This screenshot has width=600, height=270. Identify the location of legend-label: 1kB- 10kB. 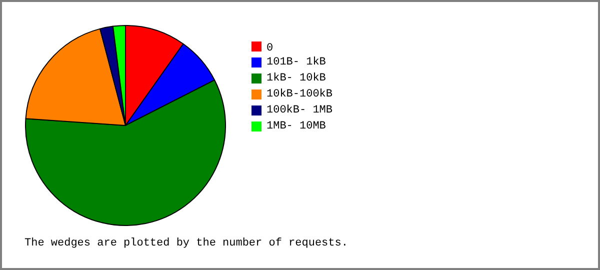
(296, 78).